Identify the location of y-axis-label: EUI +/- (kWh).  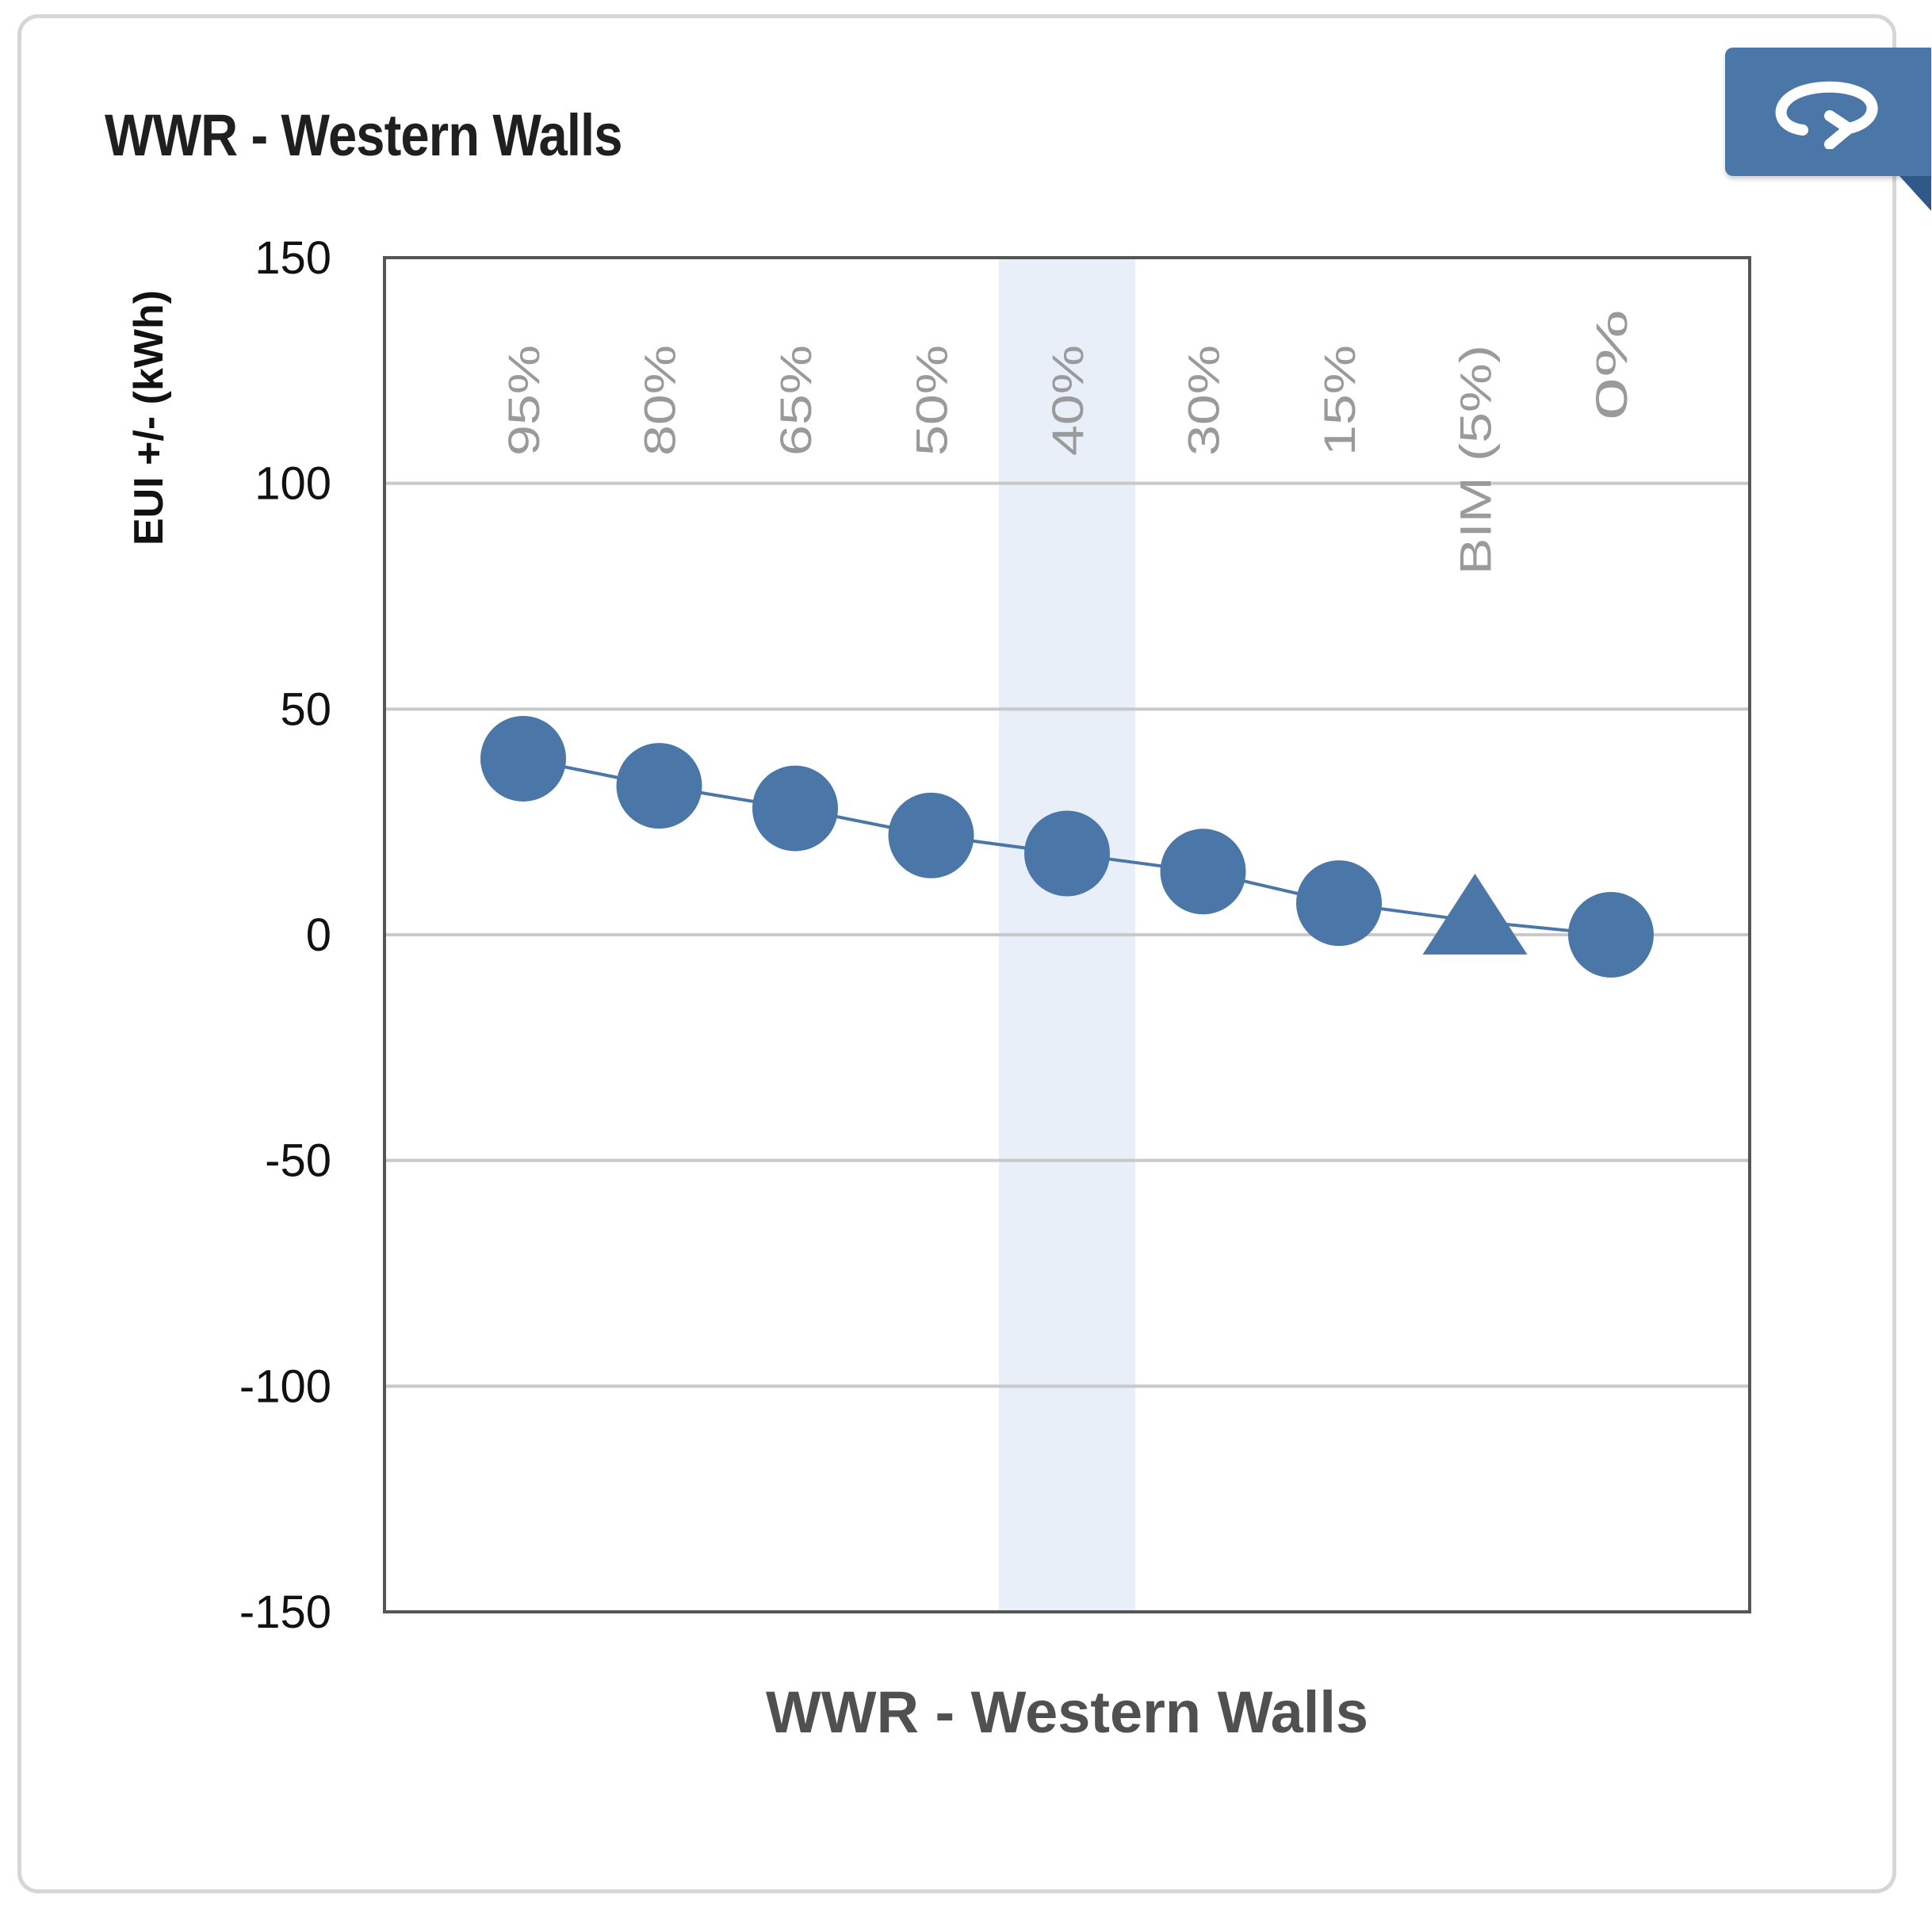
(149, 417).